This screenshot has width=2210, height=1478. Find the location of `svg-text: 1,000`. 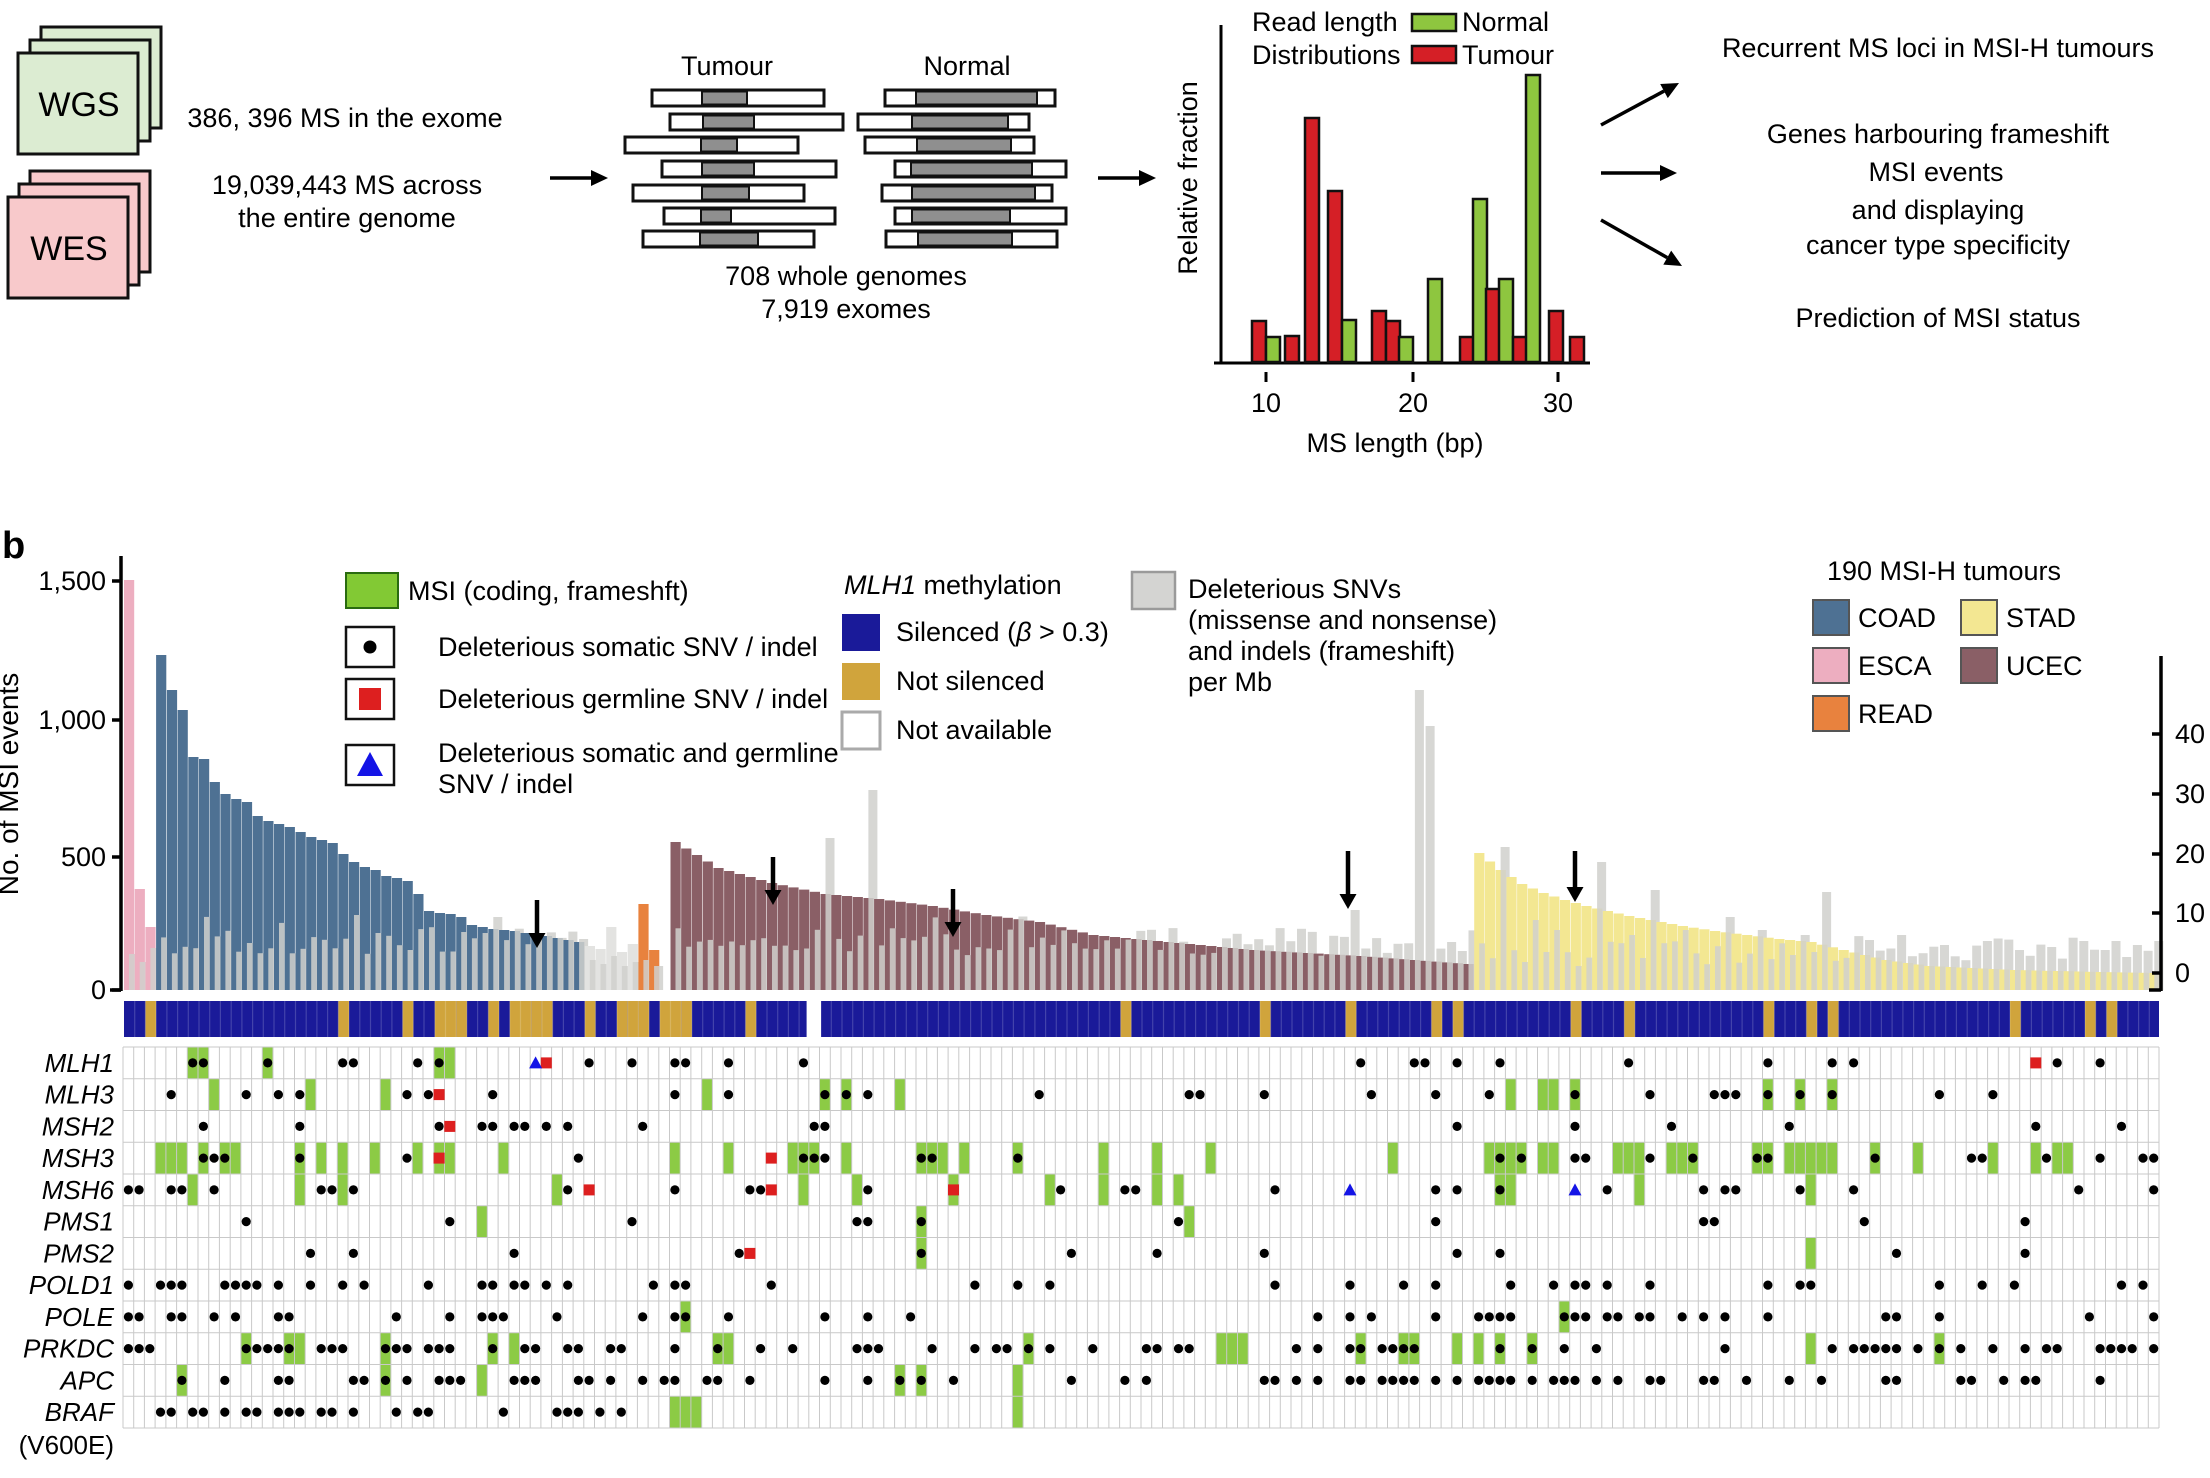

svg-text: 1,000 is located at coordinates (72, 720).